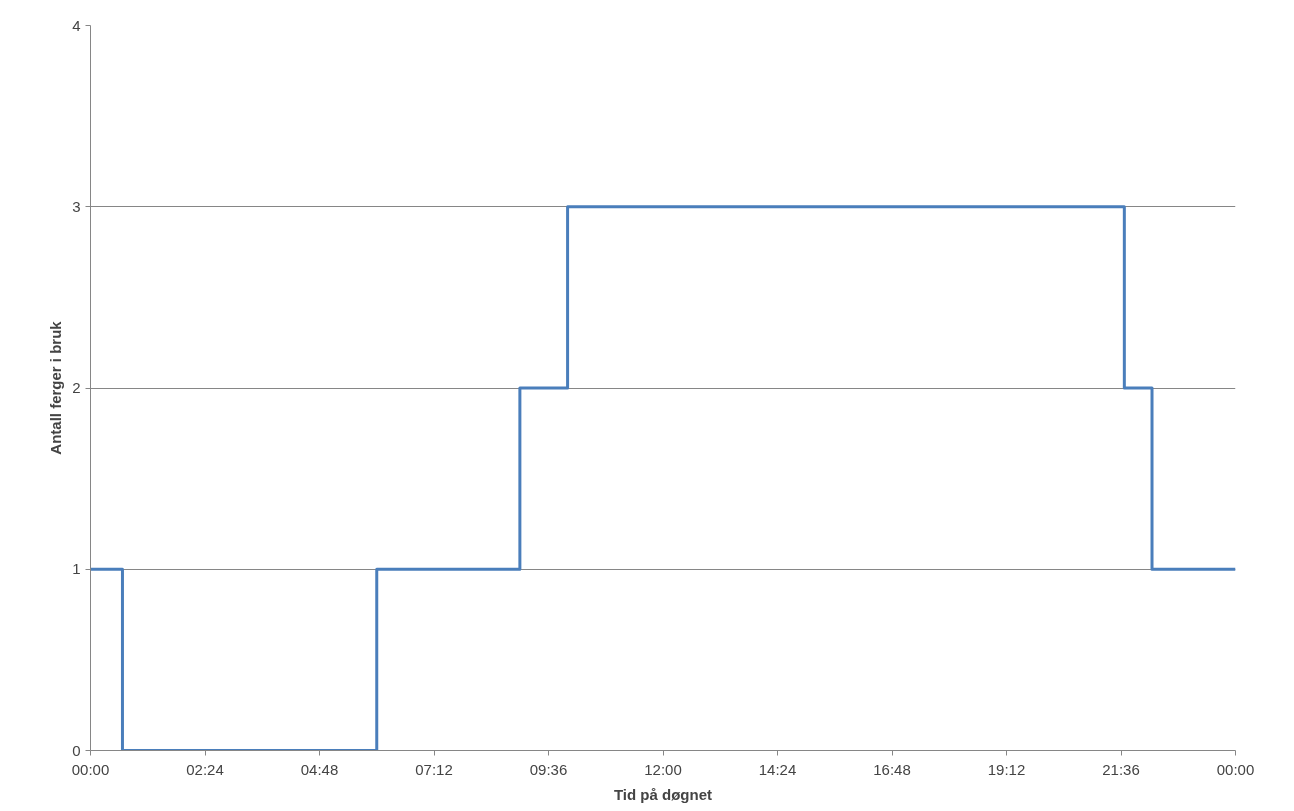 This screenshot has width=1294, height=811. Describe the element at coordinates (777, 769) in the screenshot. I see `x-tick-label: 14:24` at that location.